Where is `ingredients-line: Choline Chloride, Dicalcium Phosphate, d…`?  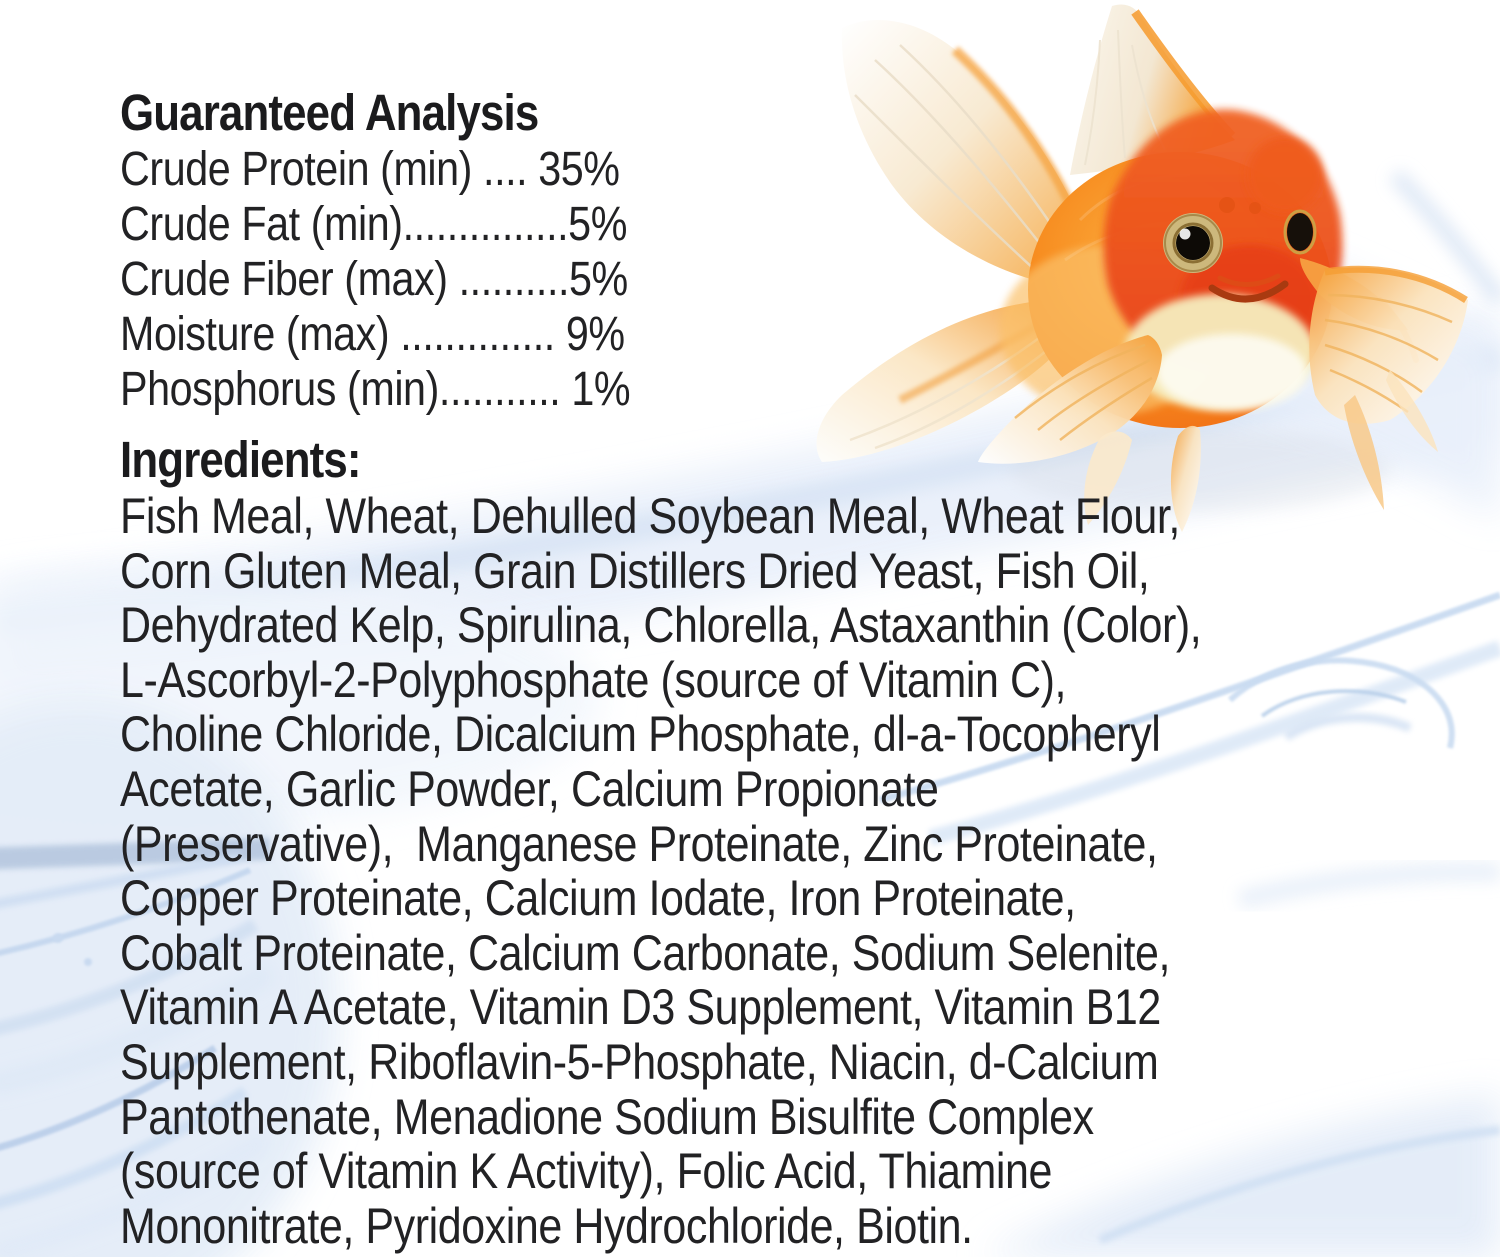
ingredients-line: Choline Chloride, Dicalcium Phosphate, d… is located at coordinates (640, 734).